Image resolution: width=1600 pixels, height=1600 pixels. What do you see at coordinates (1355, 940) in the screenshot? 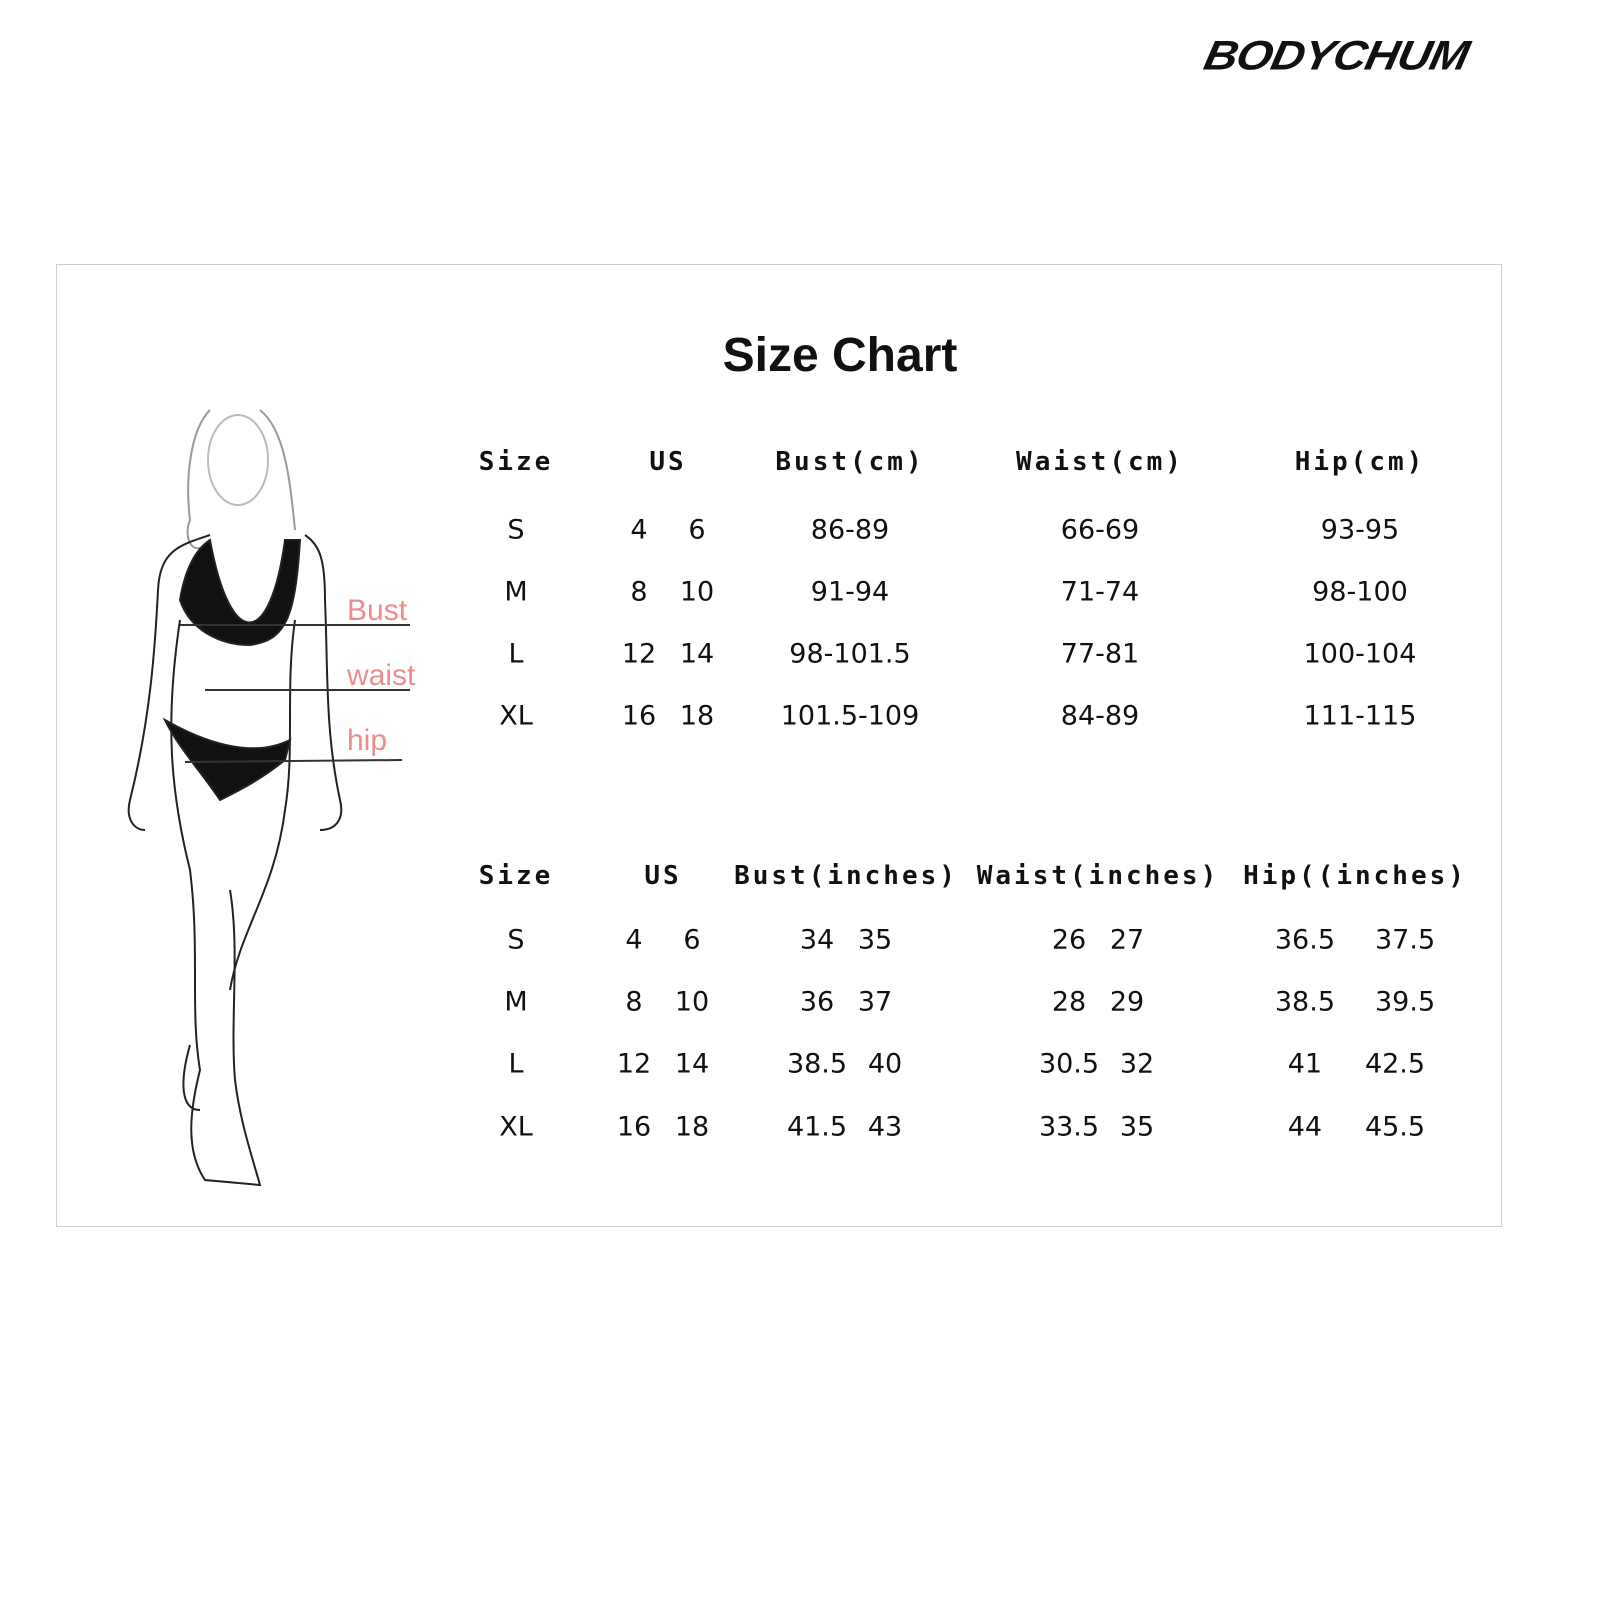
I see `cell-hip: 36.5 37.5` at bounding box center [1355, 940].